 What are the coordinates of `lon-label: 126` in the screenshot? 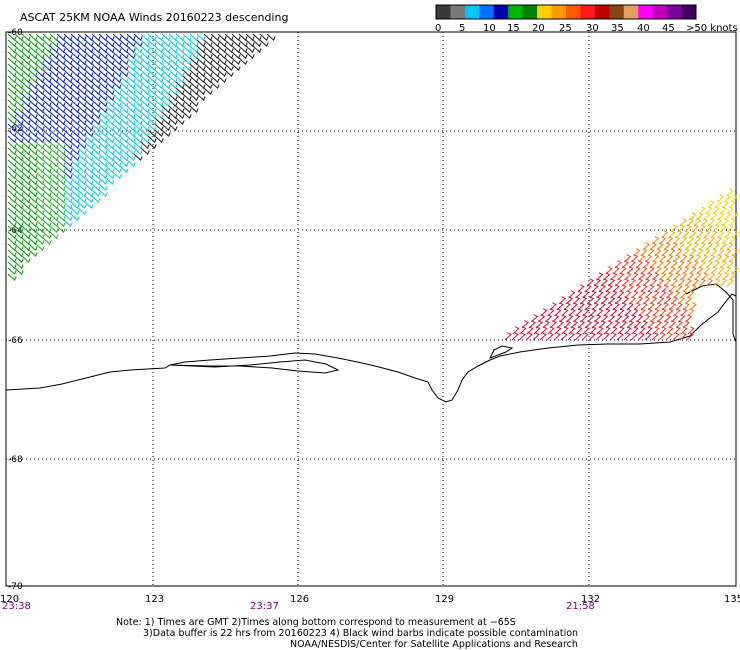 It's located at (299, 599).